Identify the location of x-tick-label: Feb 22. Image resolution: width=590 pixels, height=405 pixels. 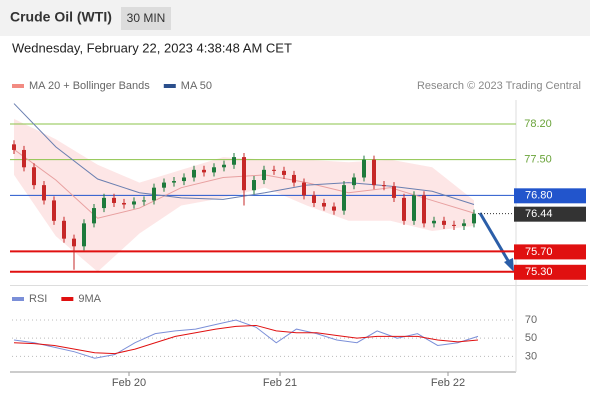
(448, 383).